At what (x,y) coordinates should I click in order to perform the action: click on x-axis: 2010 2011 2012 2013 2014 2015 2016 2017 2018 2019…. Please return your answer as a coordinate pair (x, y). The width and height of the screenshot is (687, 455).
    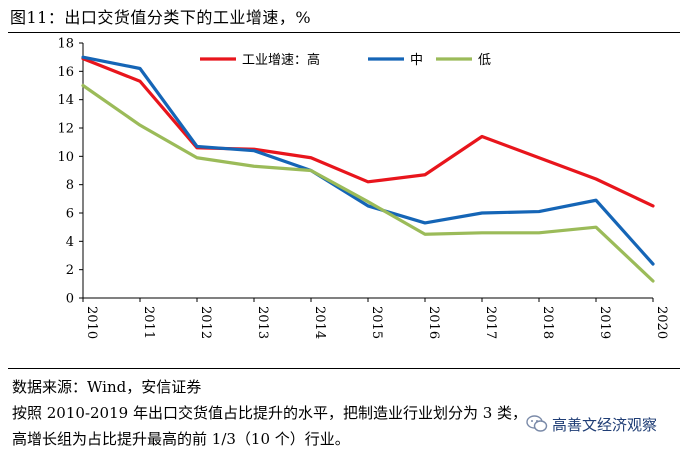
    Looking at the image, I should click on (375, 318).